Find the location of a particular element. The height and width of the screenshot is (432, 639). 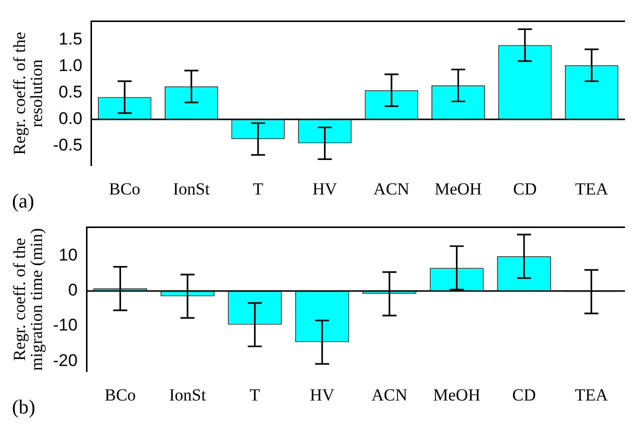

y-tick-label: -10 is located at coordinates (65, 325).